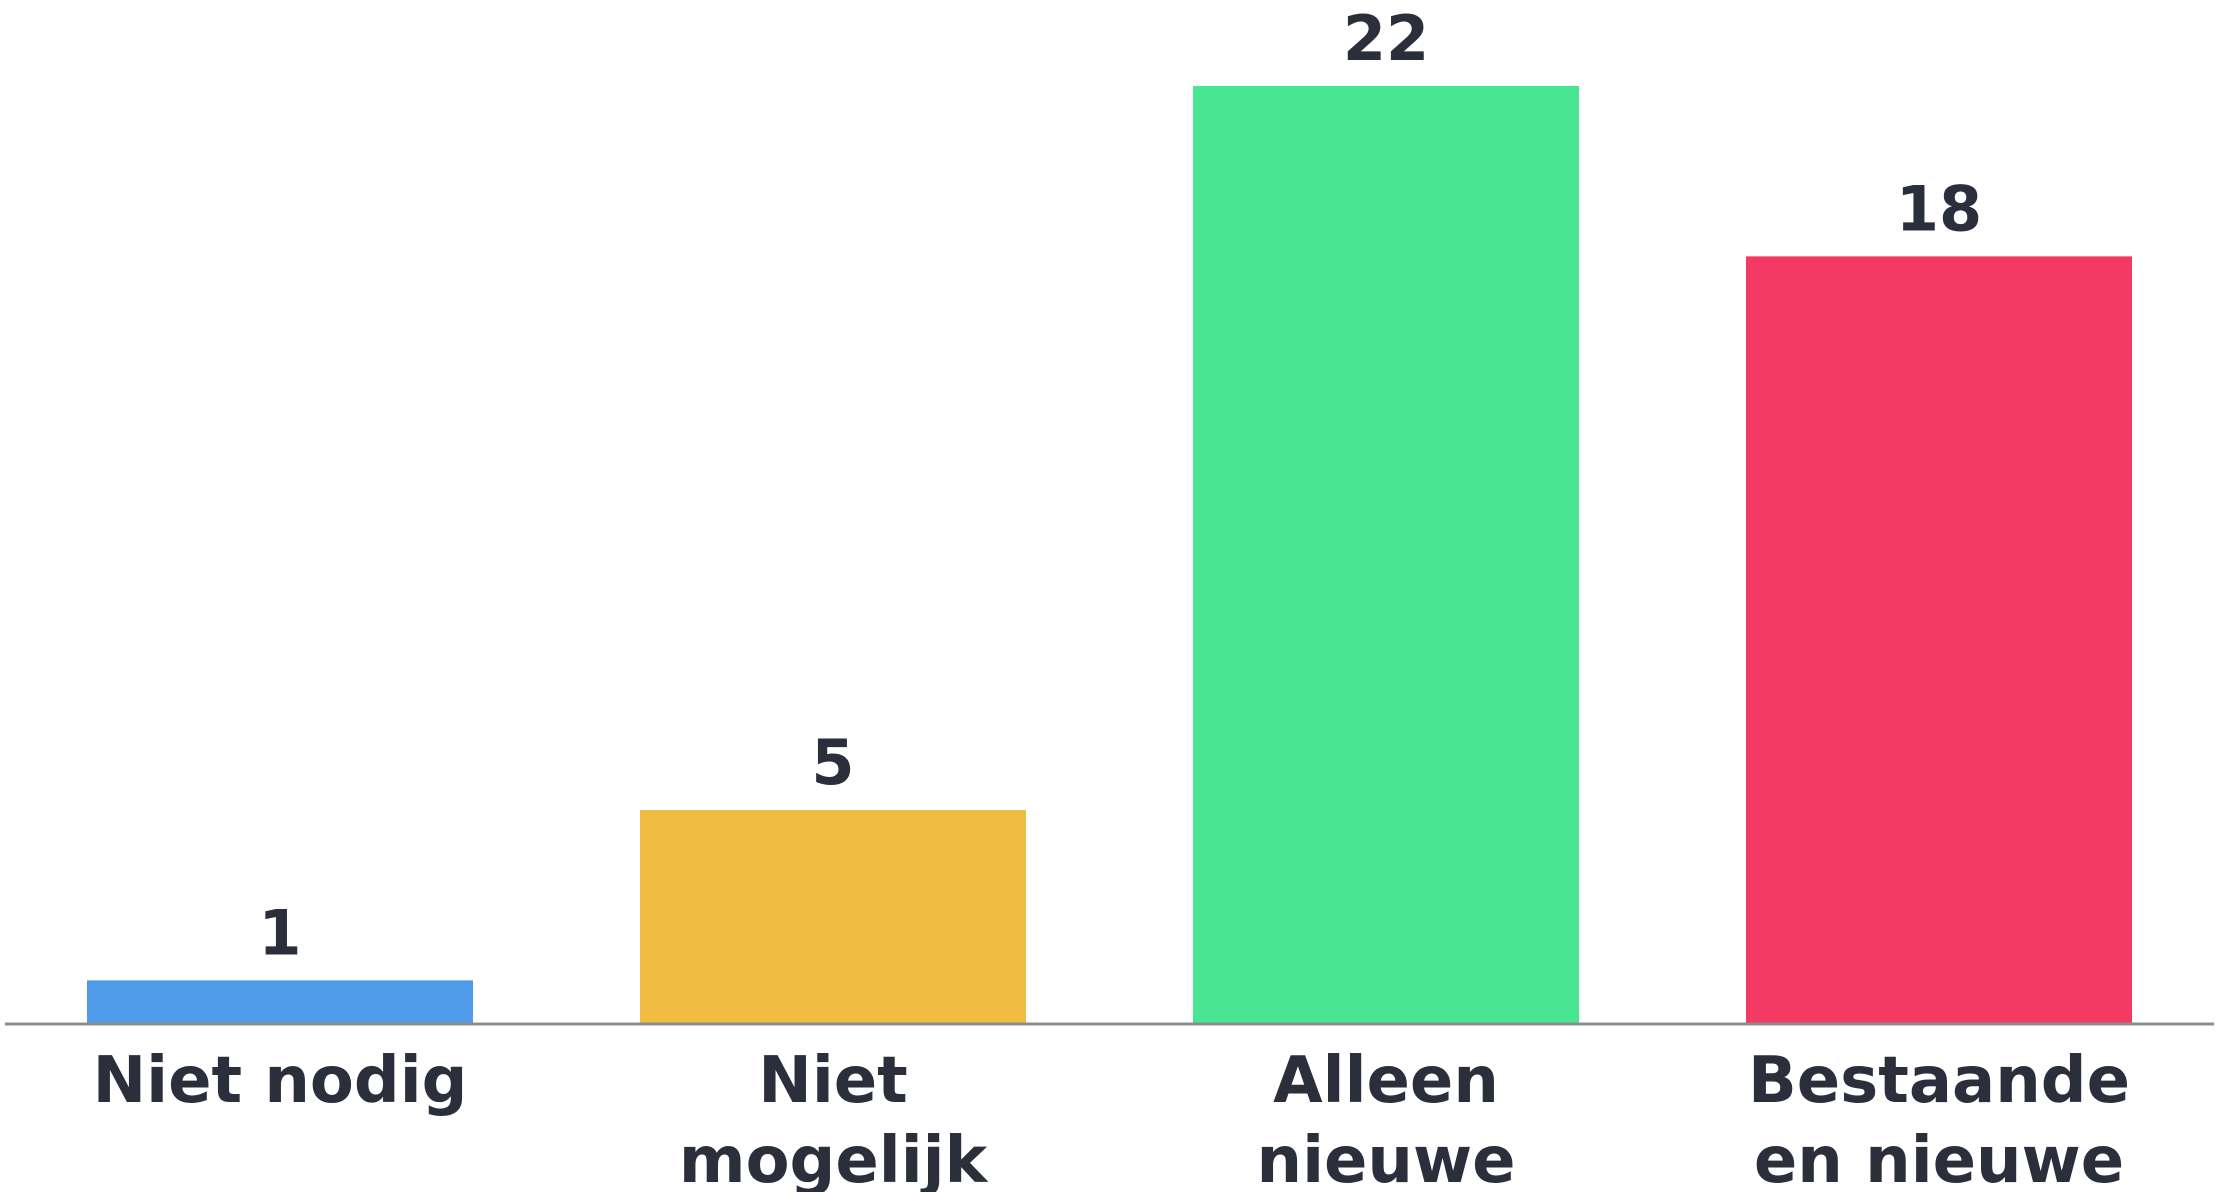 This screenshot has height=1192, width=2219. I want to click on data-label-1: 5, so click(832, 762).